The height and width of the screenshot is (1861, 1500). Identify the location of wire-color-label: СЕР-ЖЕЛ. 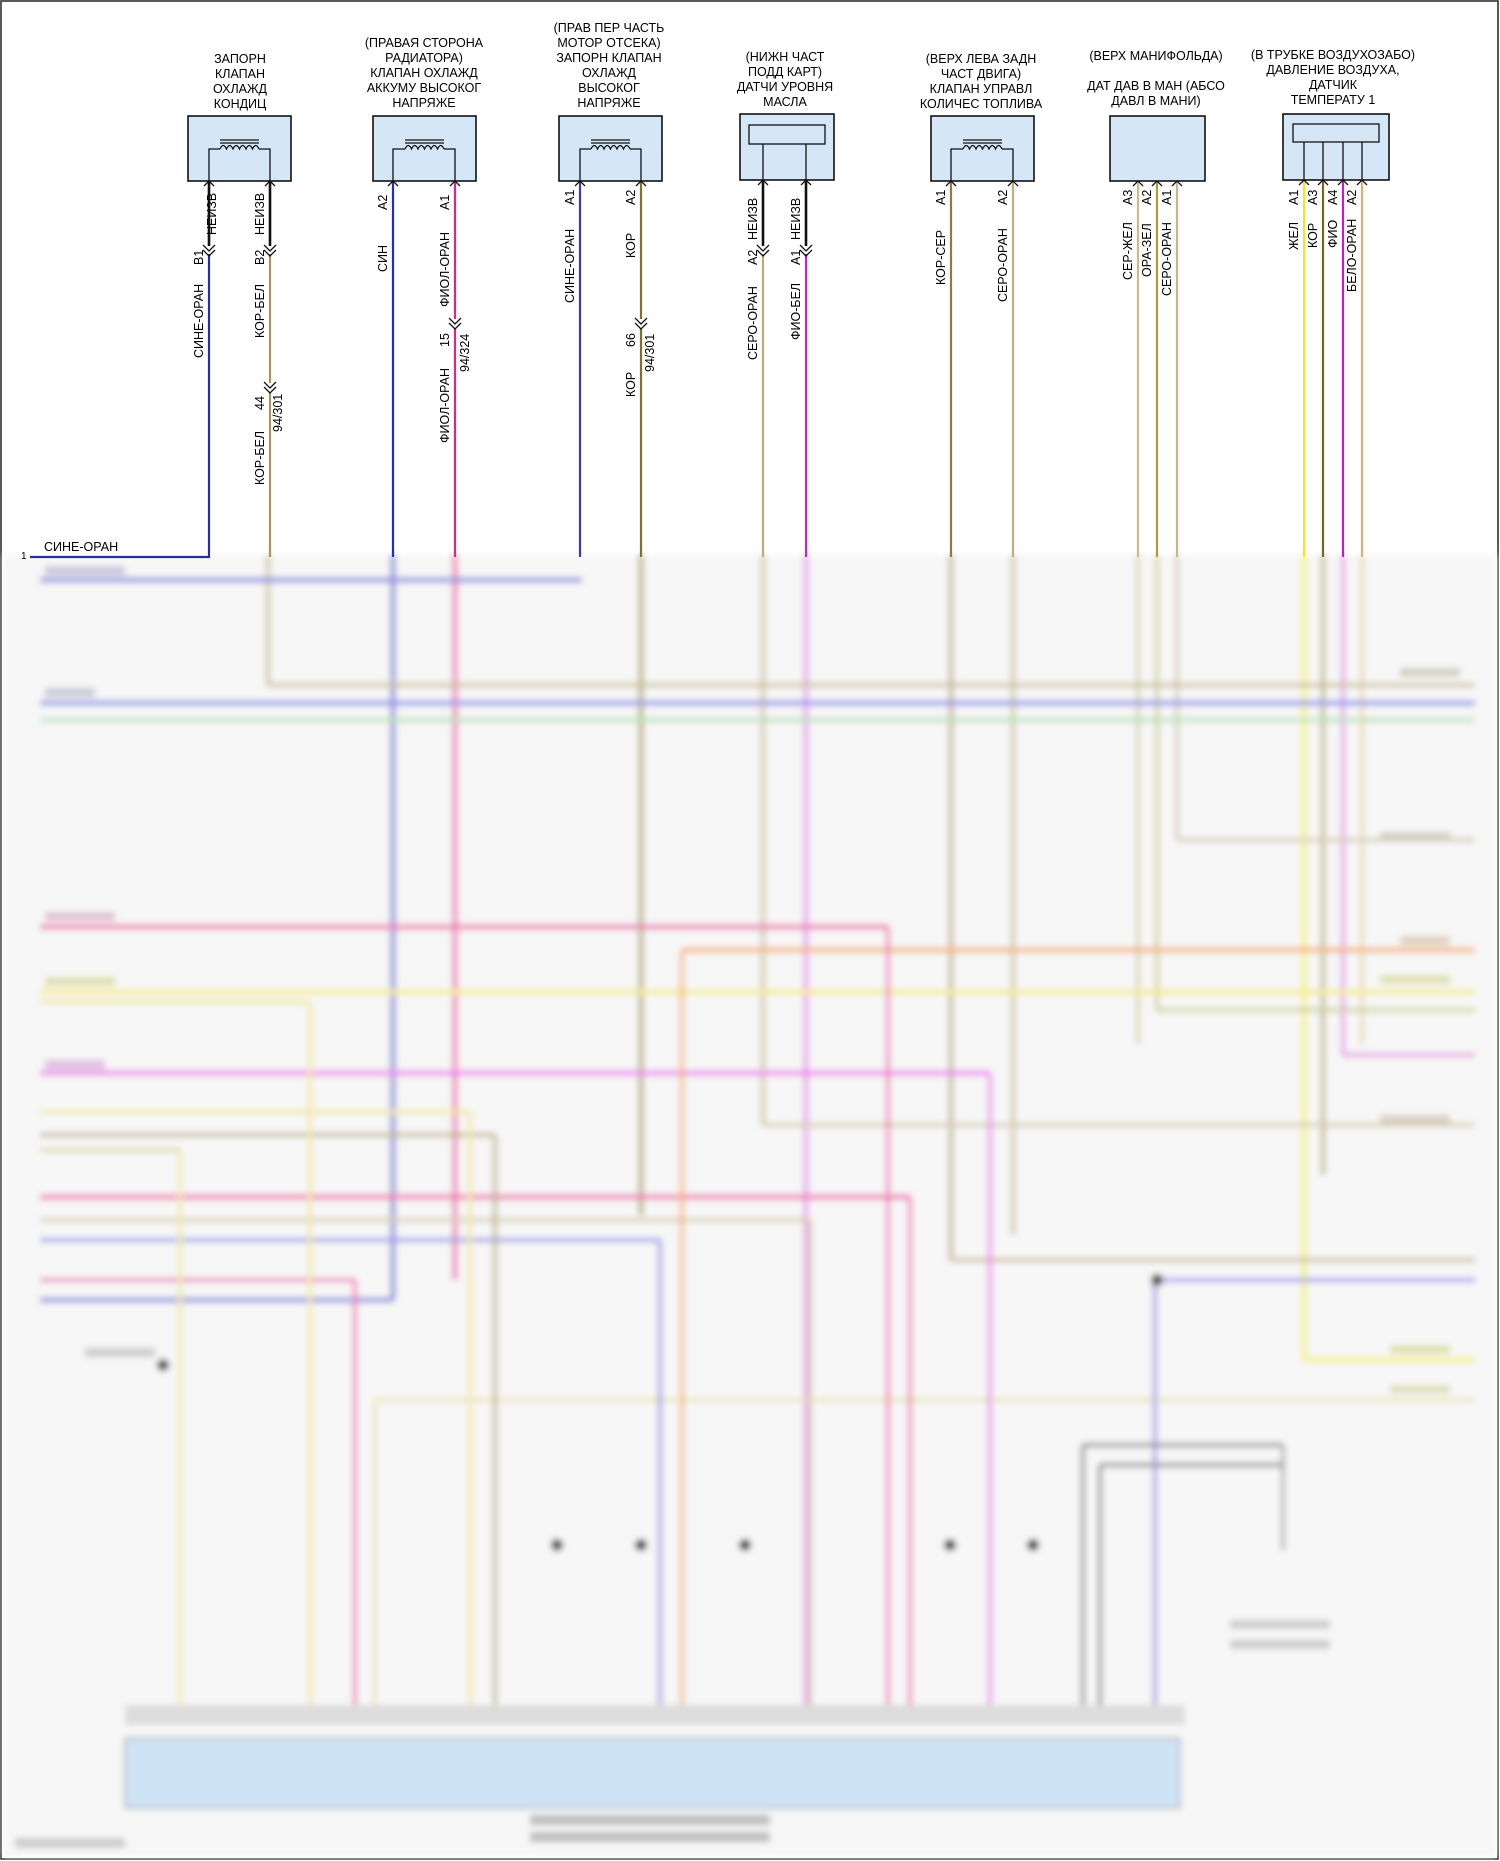
(1128, 251).